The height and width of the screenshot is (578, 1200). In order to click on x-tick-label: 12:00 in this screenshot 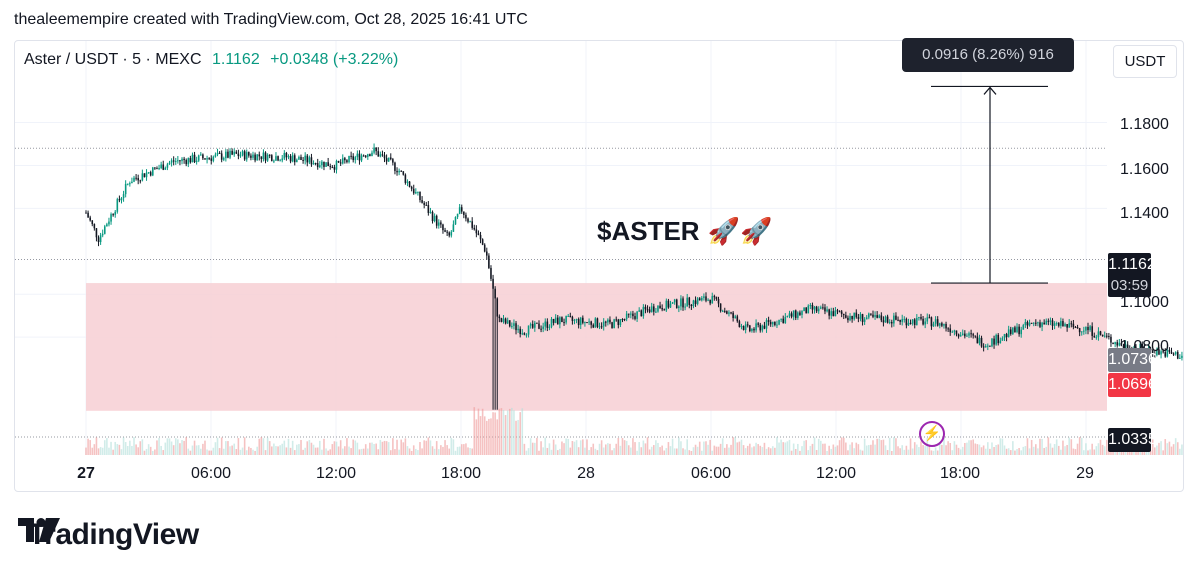, I will do `click(836, 473)`.